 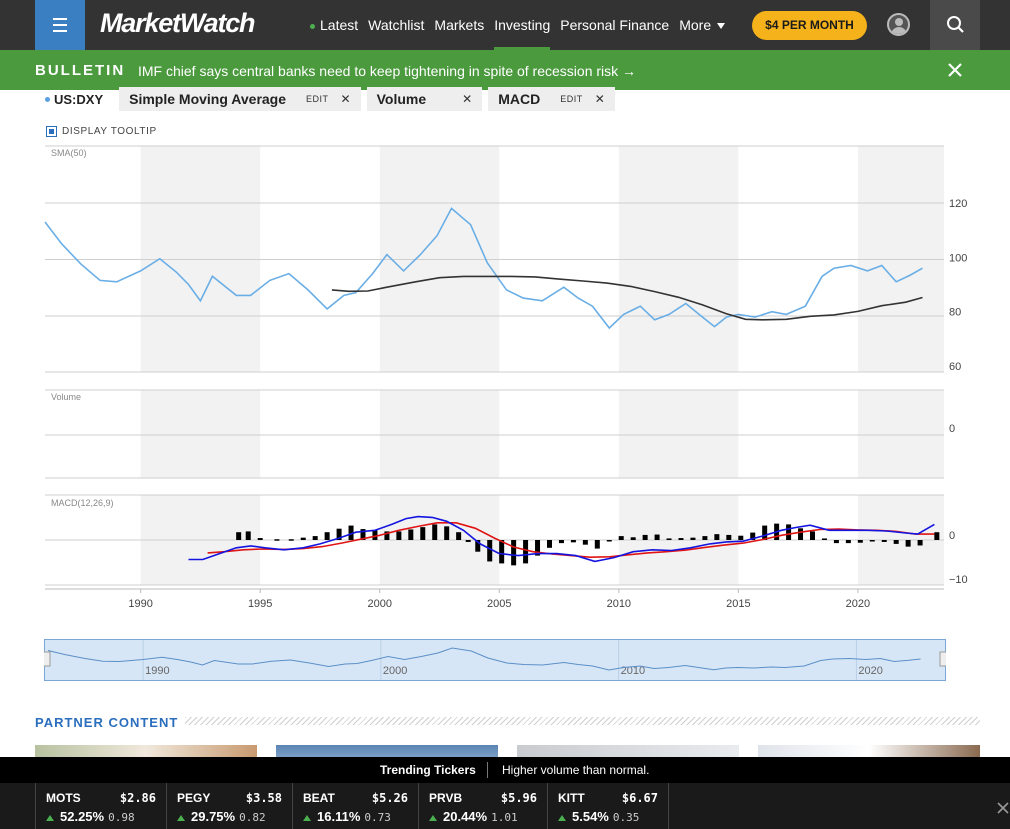 What do you see at coordinates (522, 25) in the screenshot?
I see `nav-investing: Investing` at bounding box center [522, 25].